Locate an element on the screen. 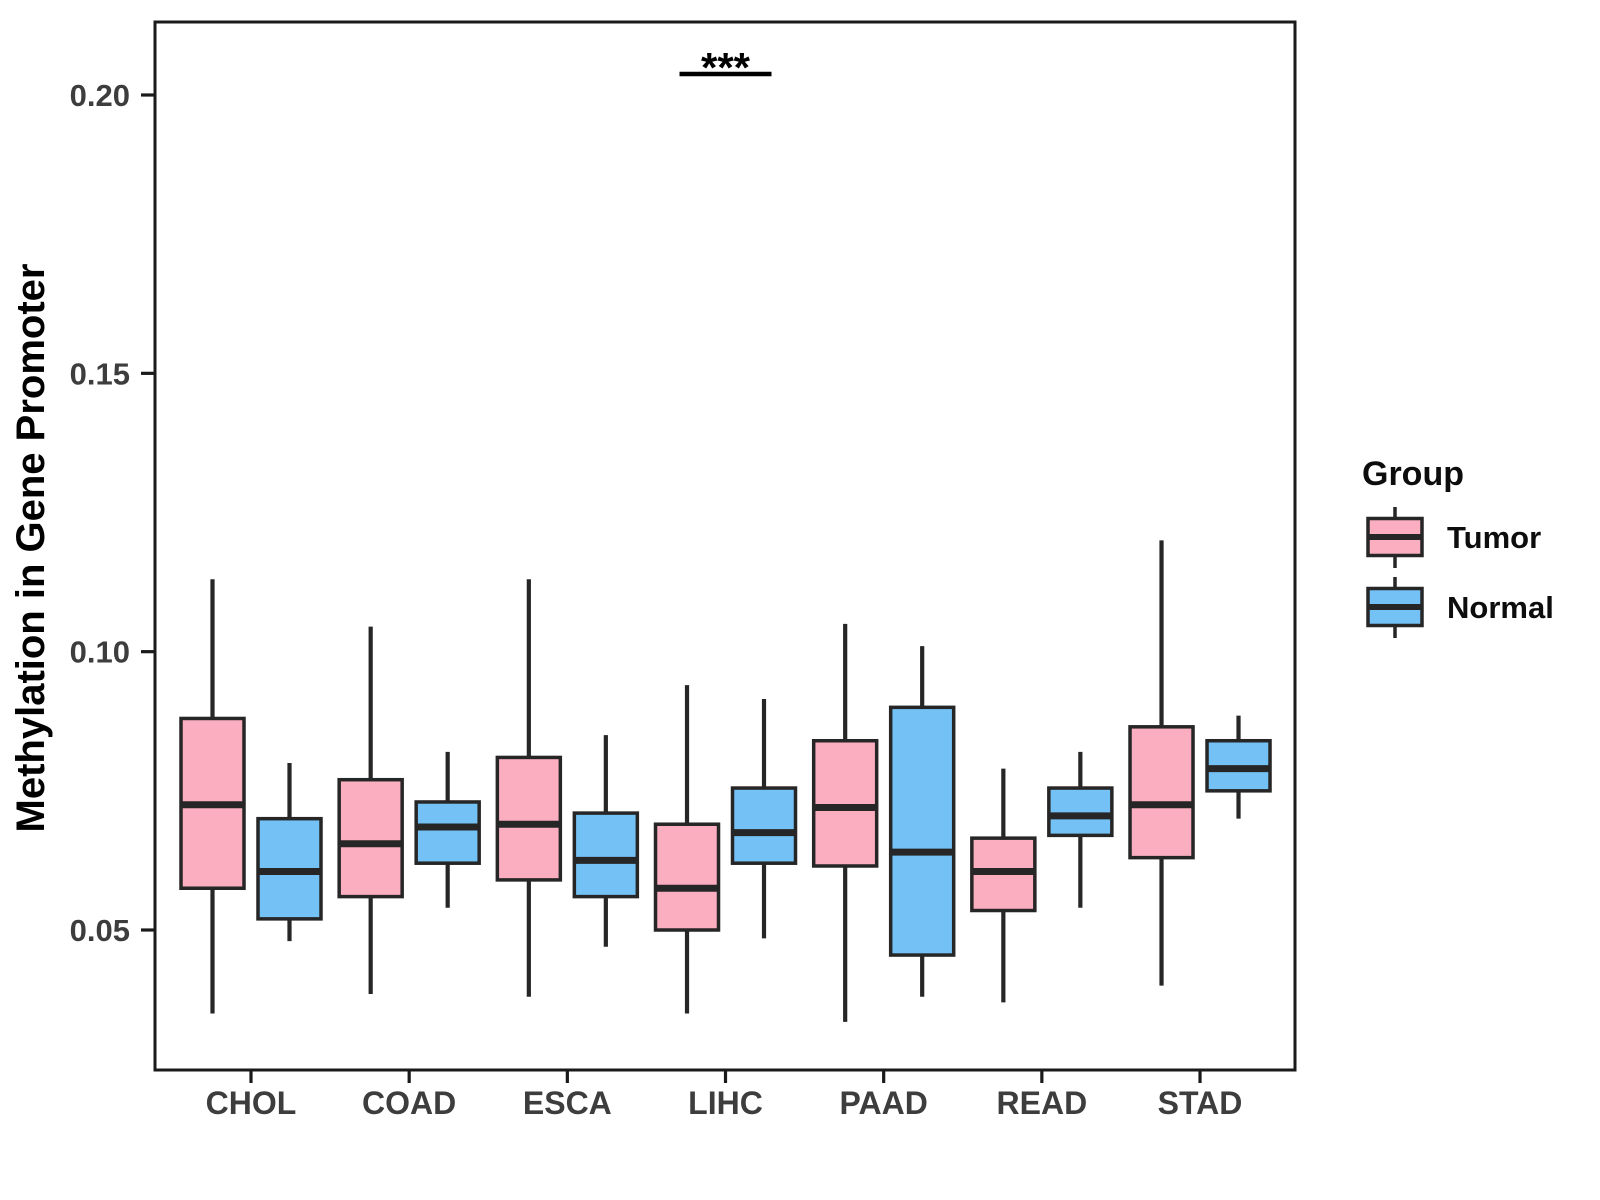 The image size is (1600, 1200). y-axis-tick-label: 0.20 is located at coordinates (100, 95).